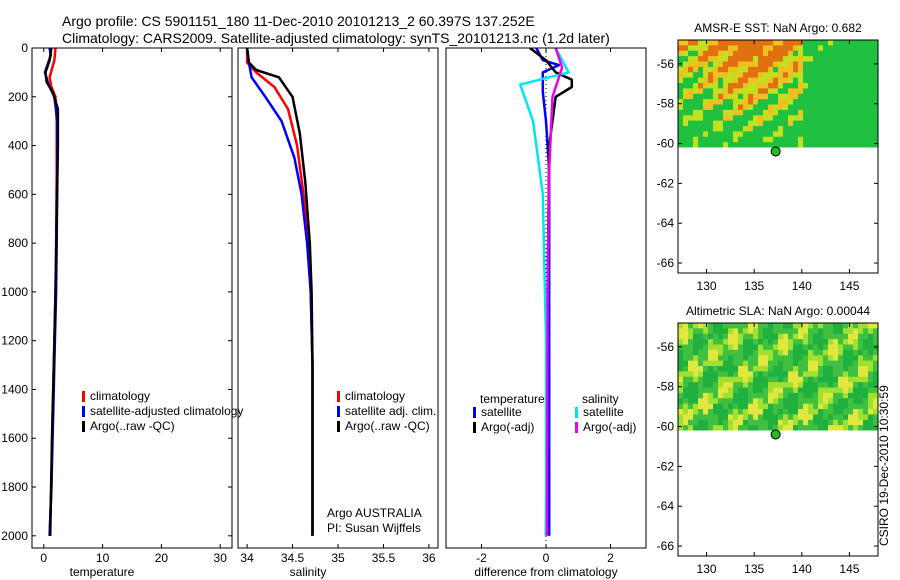  What do you see at coordinates (666, 506) in the screenshot?
I see `y-tick-label: -64` at bounding box center [666, 506].